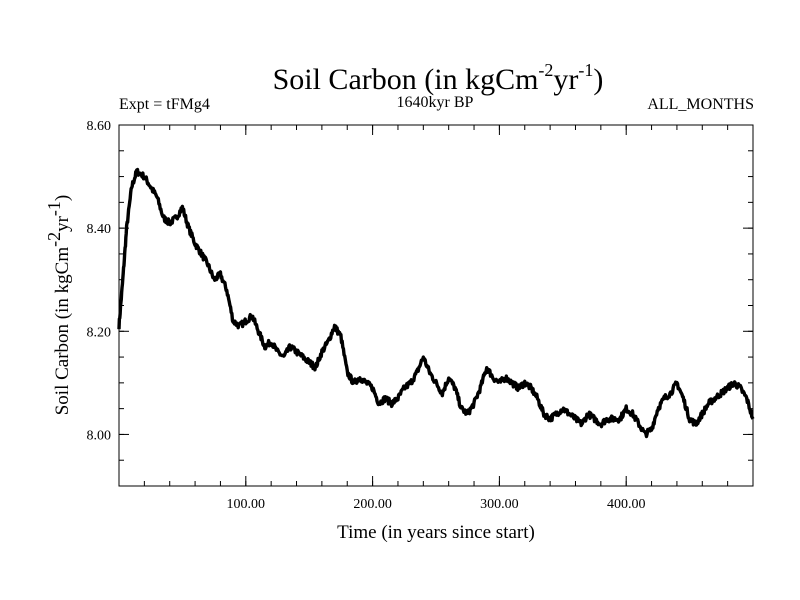  What do you see at coordinates (700, 104) in the screenshot?
I see `months-label: ALL_MONTHS` at bounding box center [700, 104].